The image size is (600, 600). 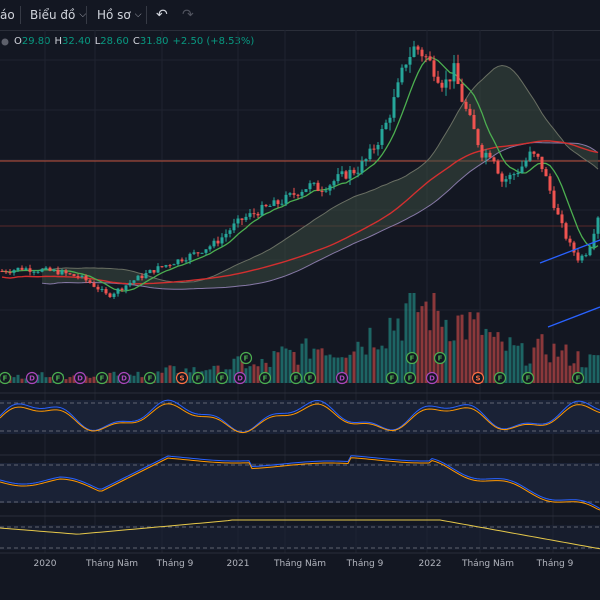 What do you see at coordinates (111, 564) in the screenshot?
I see `time-axis-label: Tháng Năm` at bounding box center [111, 564].